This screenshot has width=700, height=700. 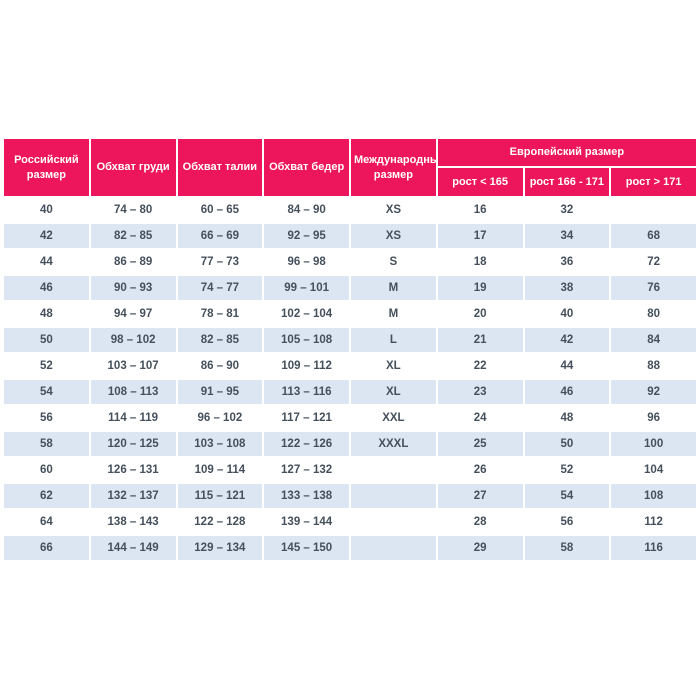 I want to click on table-cell: 23, so click(x=480, y=392).